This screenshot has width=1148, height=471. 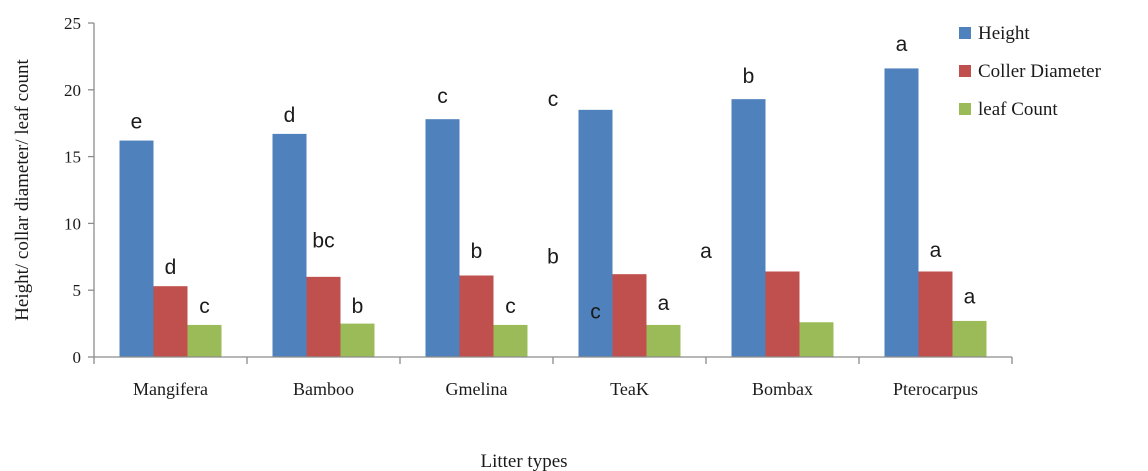 What do you see at coordinates (965, 71) in the screenshot?
I see `legend-swatch-coller-diameter` at bounding box center [965, 71].